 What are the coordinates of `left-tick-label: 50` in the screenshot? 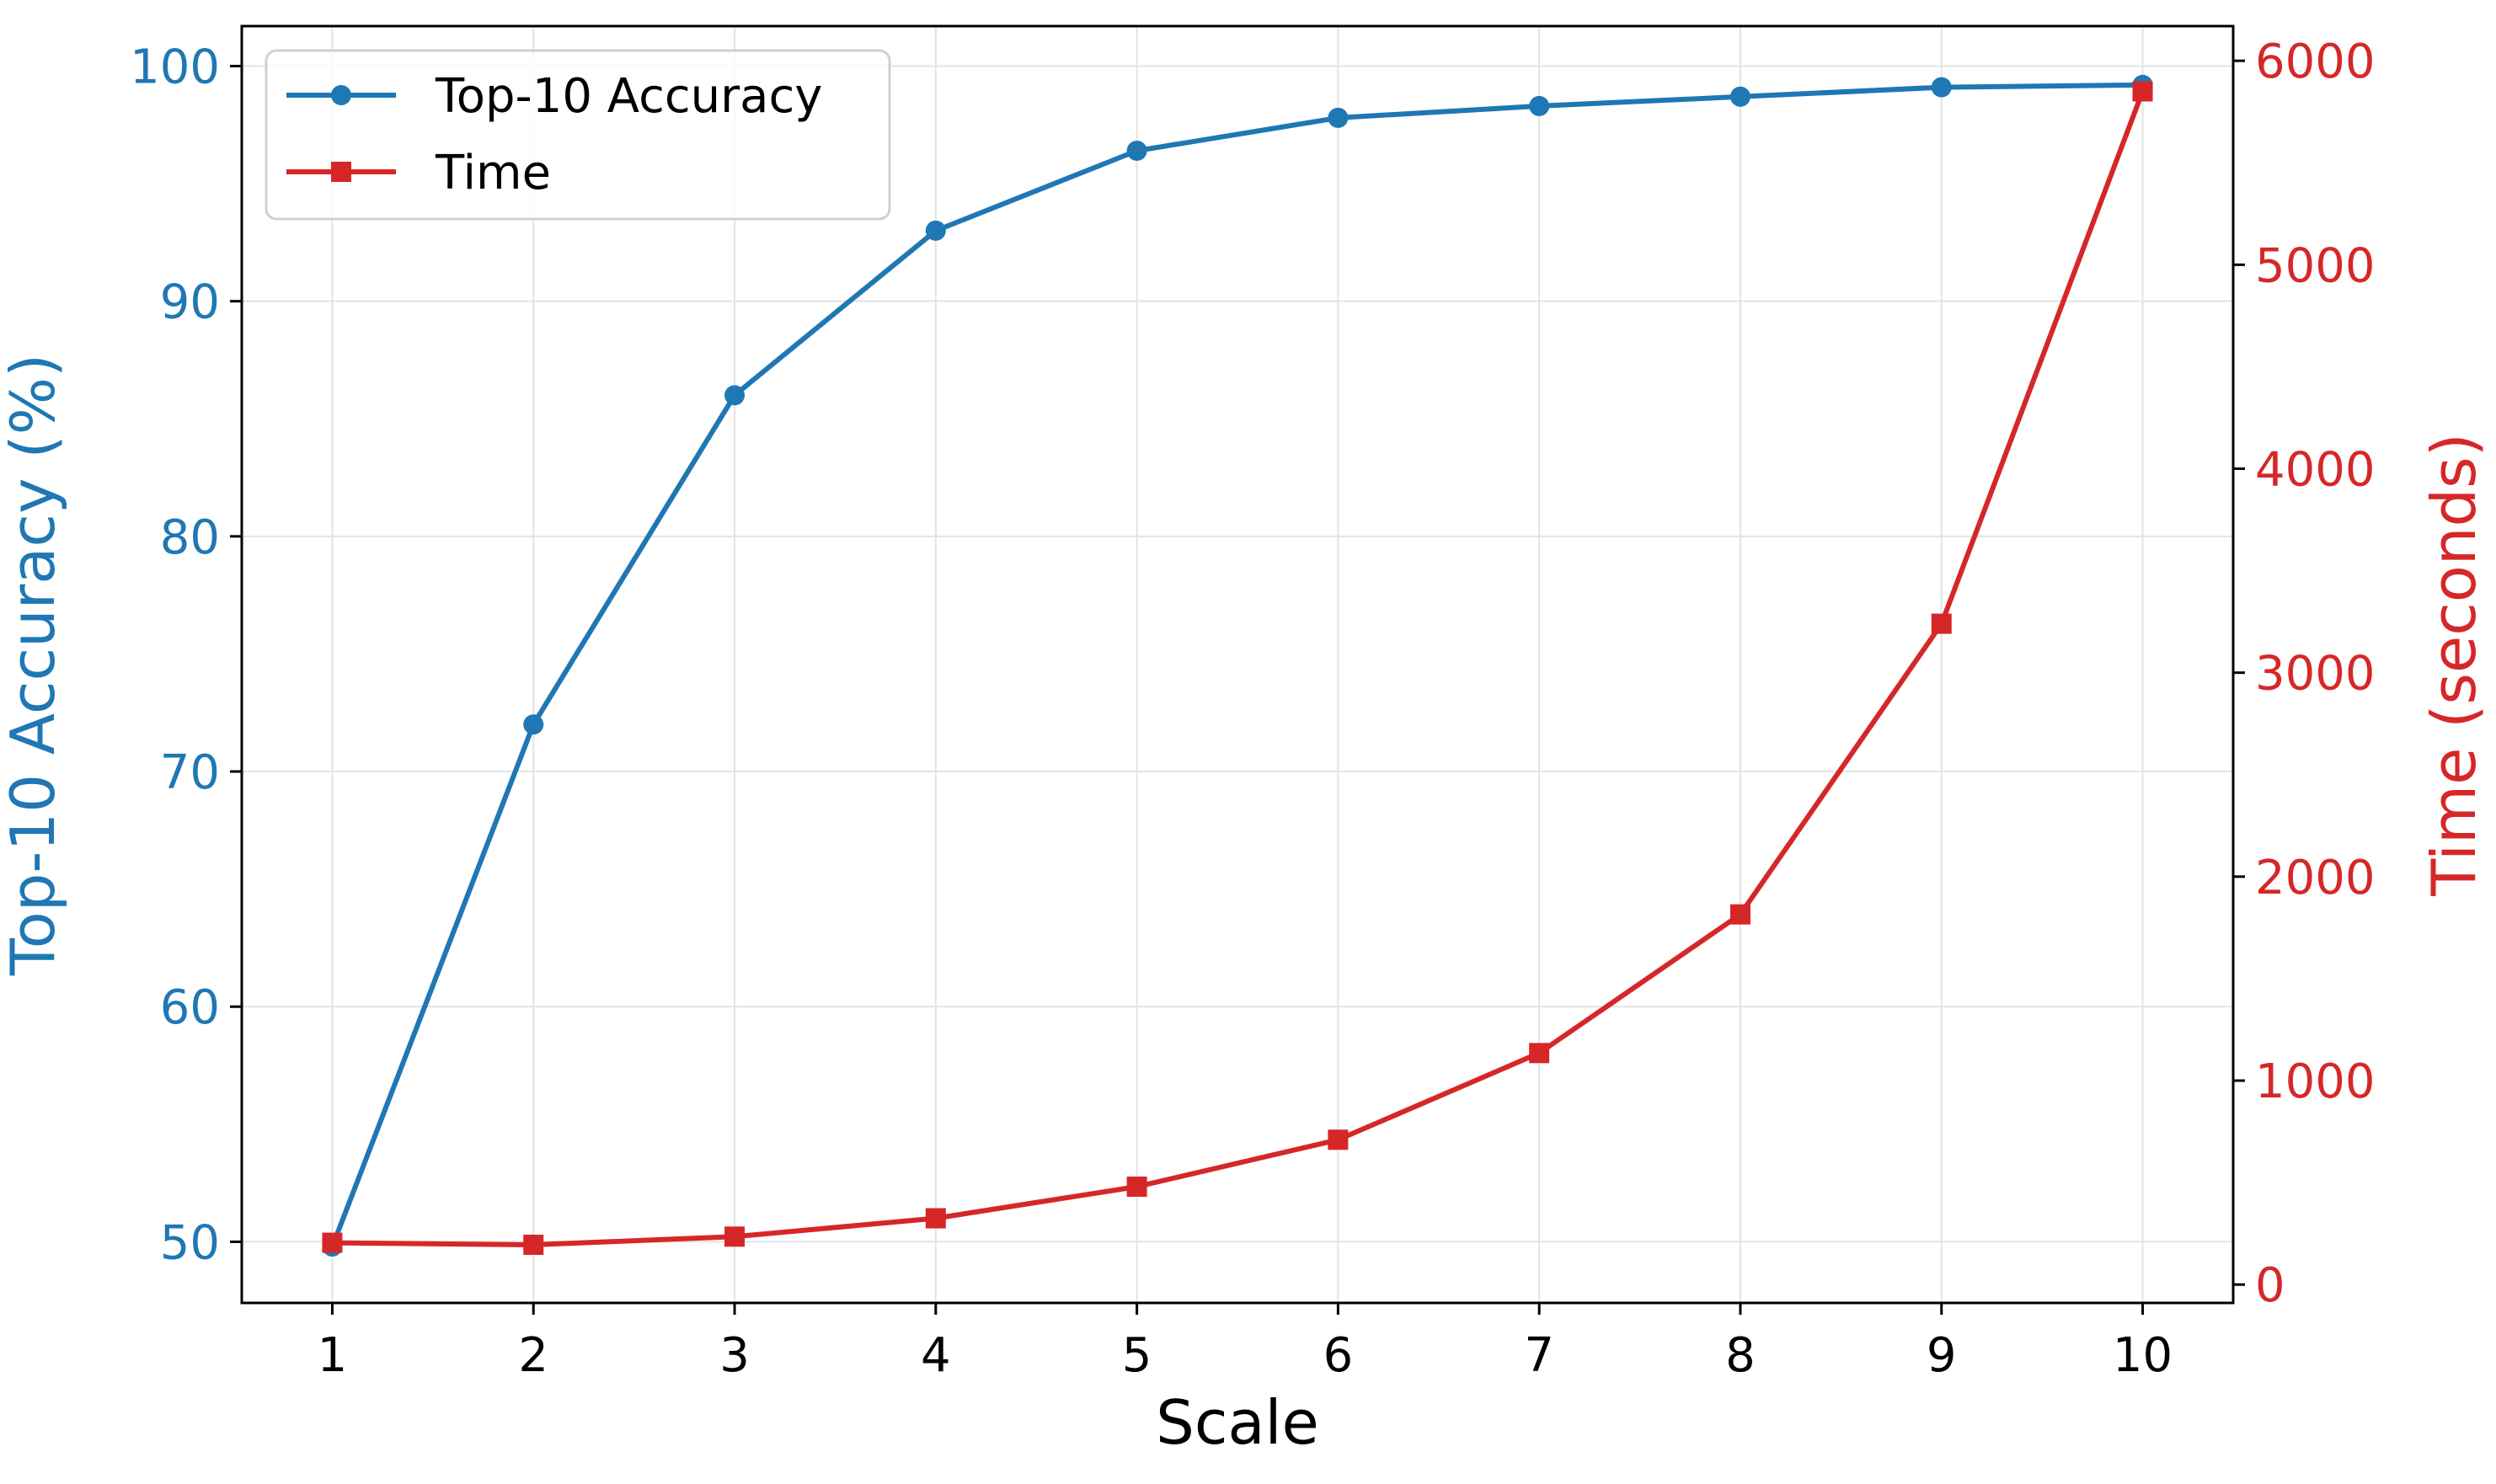 It's located at (190, 1242).